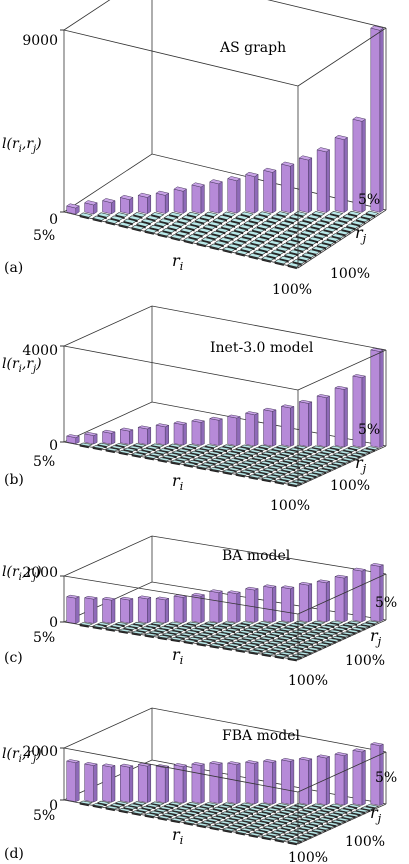 The height and width of the screenshot is (864, 409). Describe the element at coordinates (178, 482) in the screenshot. I see `x-axis-label: ri` at that location.